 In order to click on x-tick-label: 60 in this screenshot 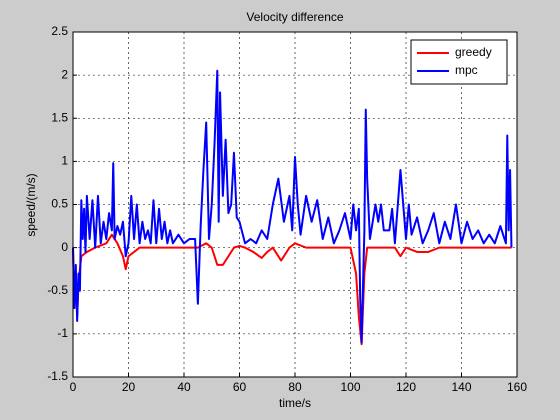, I will do `click(240, 387)`.